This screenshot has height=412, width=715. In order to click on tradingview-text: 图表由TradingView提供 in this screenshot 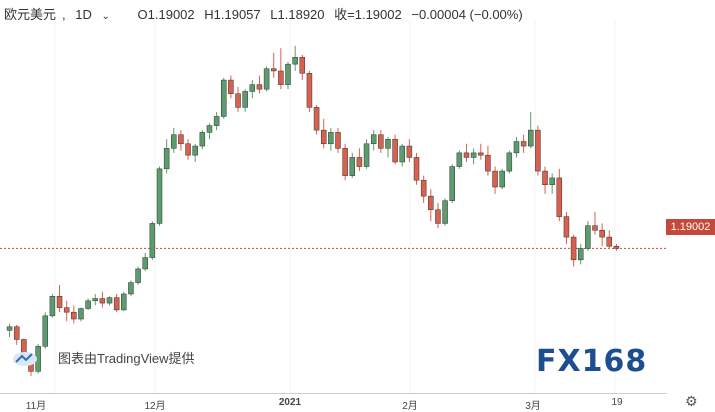, I will do `click(126, 358)`.